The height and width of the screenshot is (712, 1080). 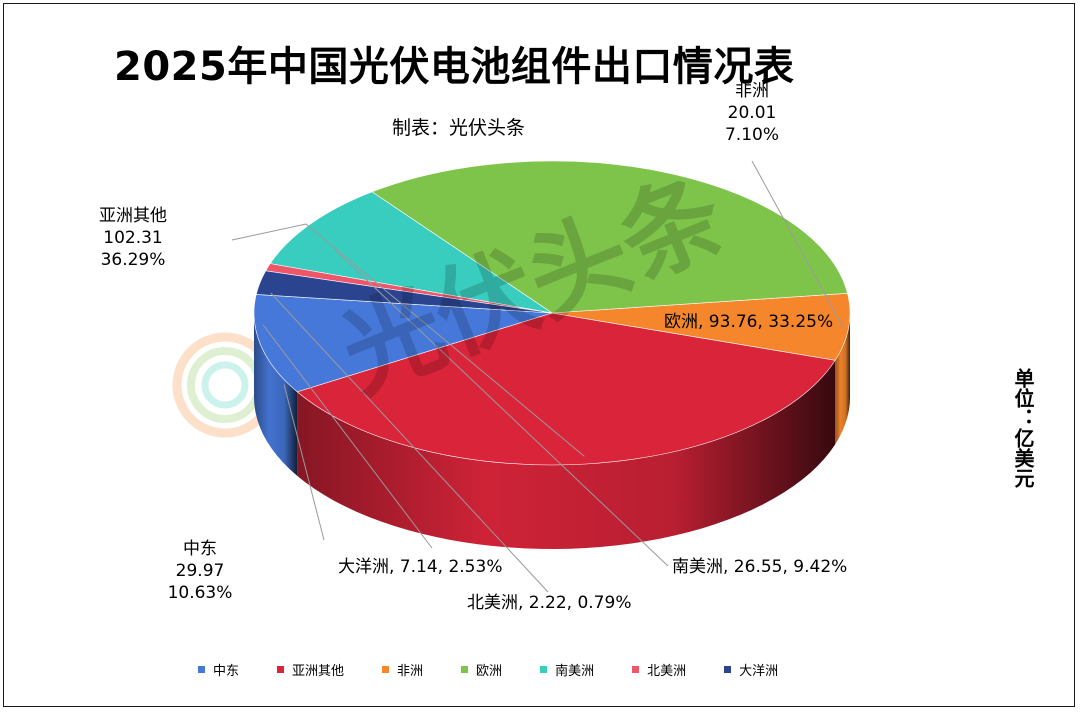 I want to click on legend-item-非洲: 非洲, so click(x=402, y=669).